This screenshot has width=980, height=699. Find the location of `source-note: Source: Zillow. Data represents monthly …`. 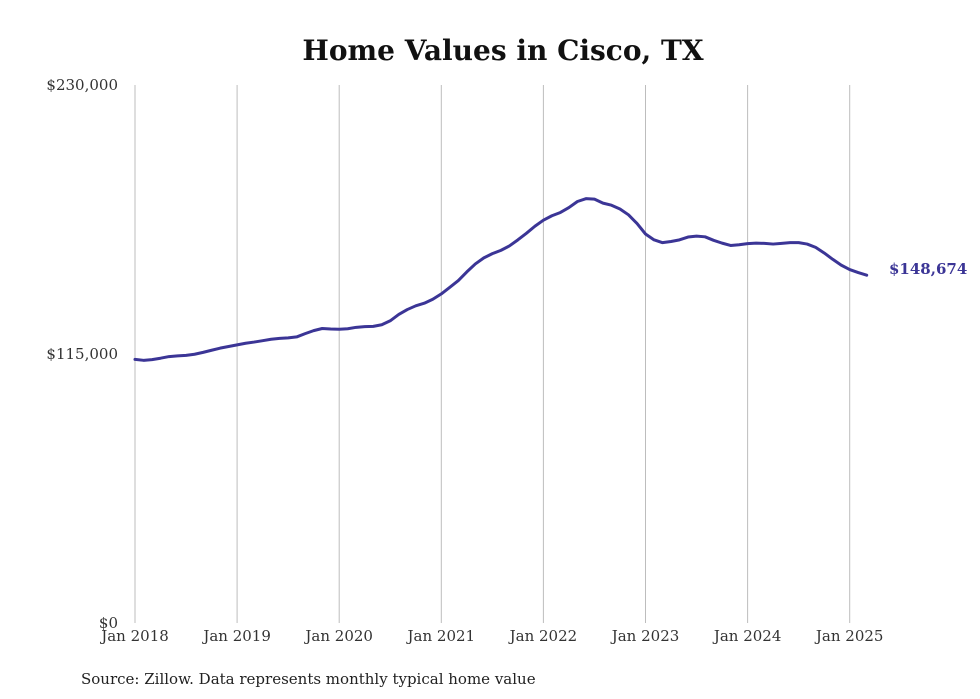

source-note: Source: Zillow. Data represents monthly … is located at coordinates (308, 679).